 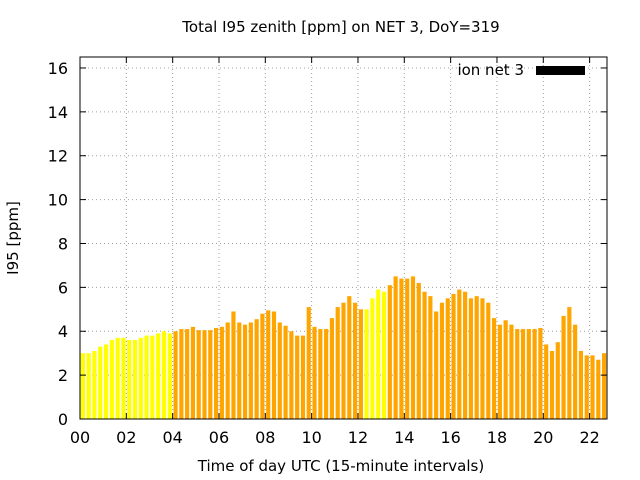 I want to click on x-tick-label: 16, so click(x=450, y=437).